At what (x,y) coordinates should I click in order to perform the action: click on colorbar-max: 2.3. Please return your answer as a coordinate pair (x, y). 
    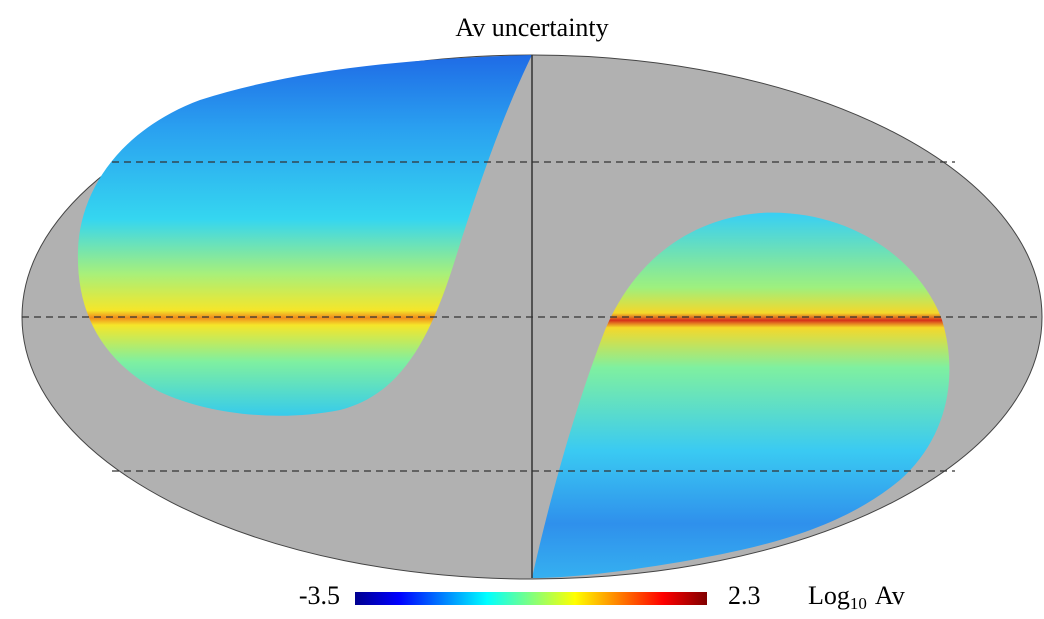
    Looking at the image, I should click on (744, 595).